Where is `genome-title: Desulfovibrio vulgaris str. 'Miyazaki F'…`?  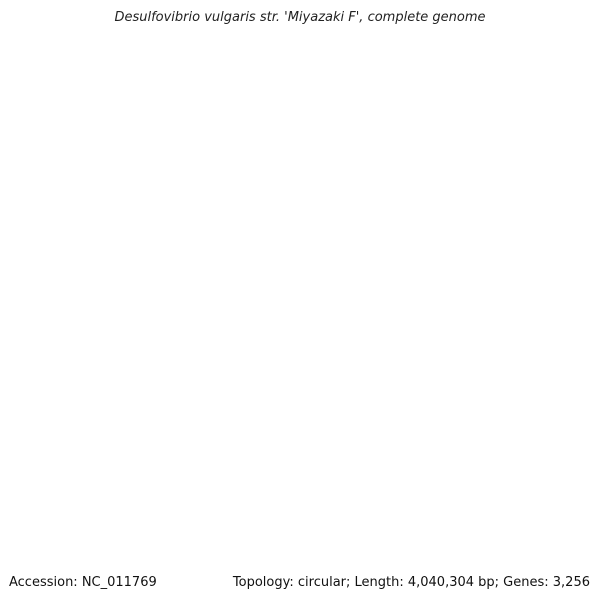
genome-title: Desulfovibrio vulgaris str. 'Miyazaki F'… is located at coordinates (300, 17).